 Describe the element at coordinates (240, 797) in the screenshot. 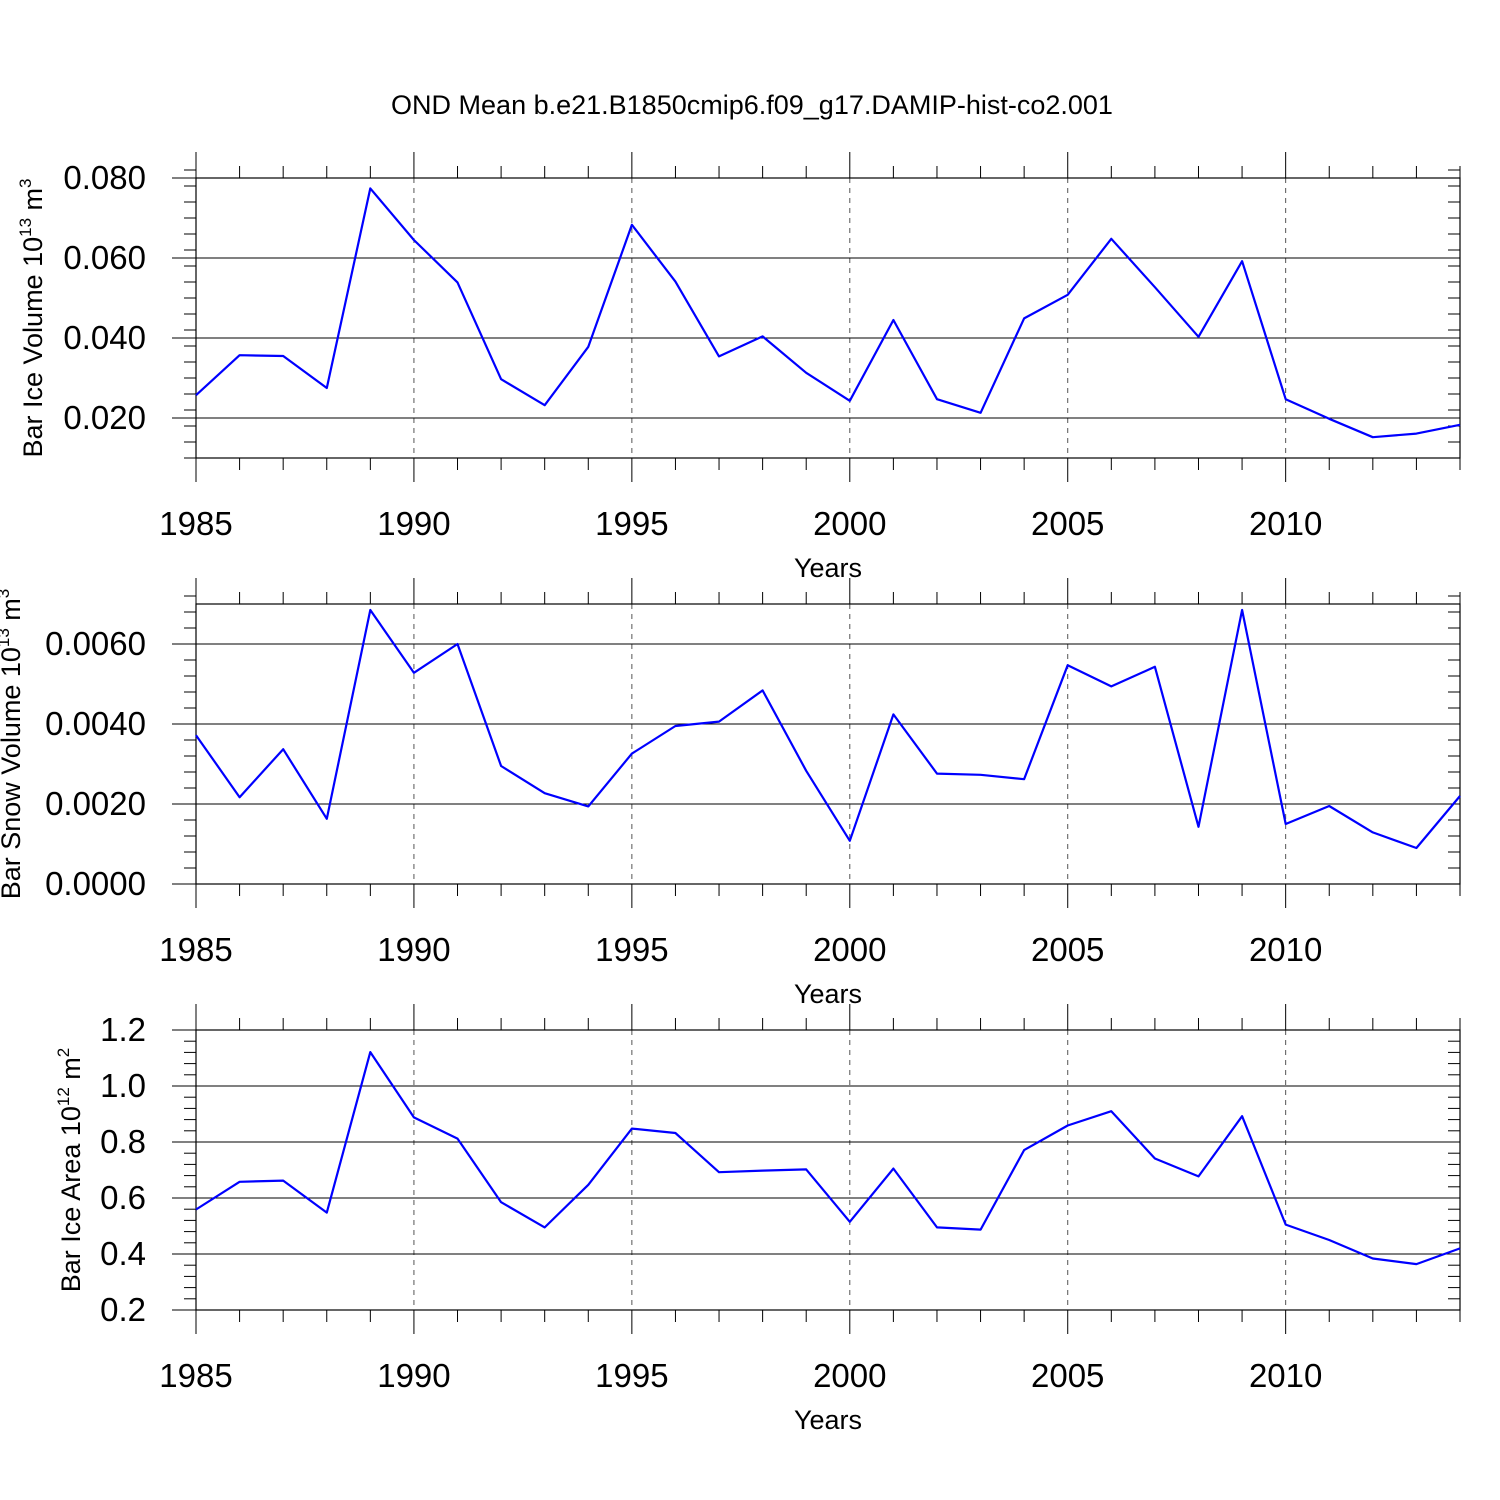

I see `snow-volume-point-1986` at that location.